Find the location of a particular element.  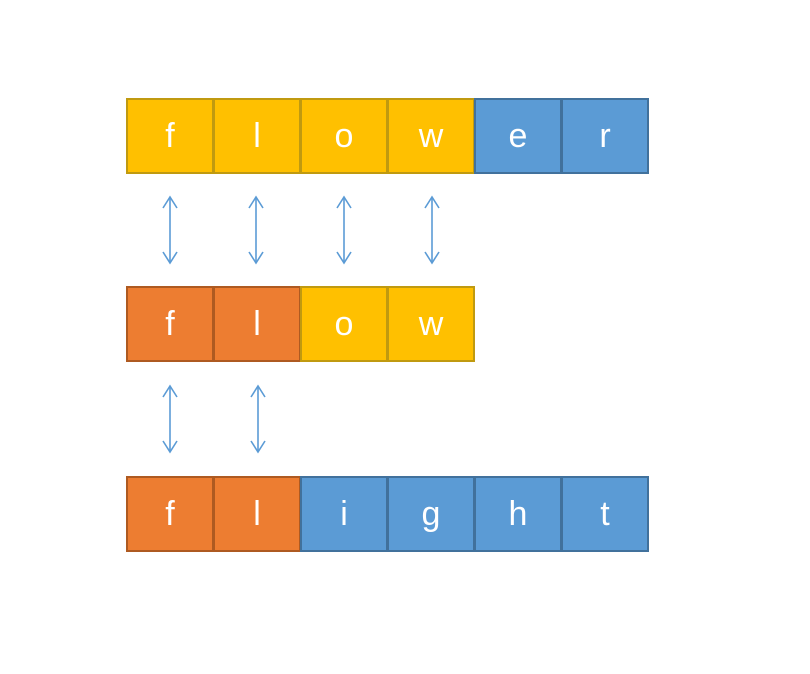

char-cell: h is located at coordinates (518, 514).